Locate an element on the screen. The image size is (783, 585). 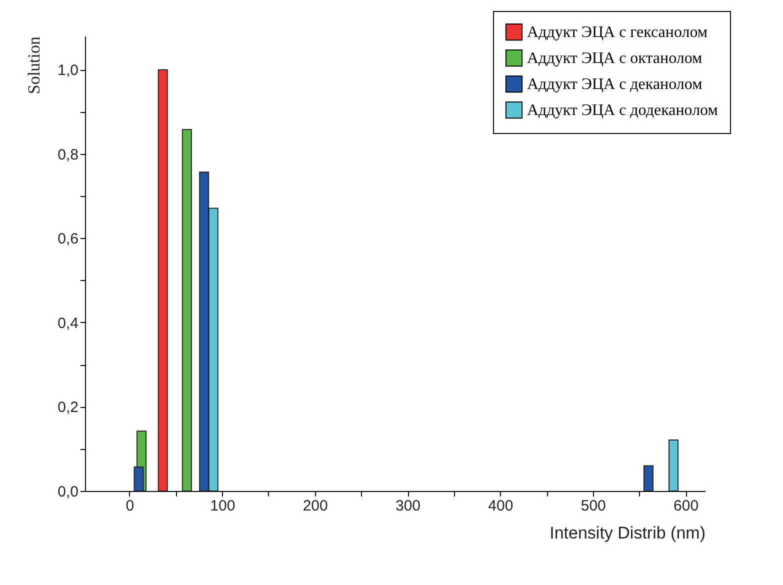
x-tick-label: 300 is located at coordinates (408, 506).